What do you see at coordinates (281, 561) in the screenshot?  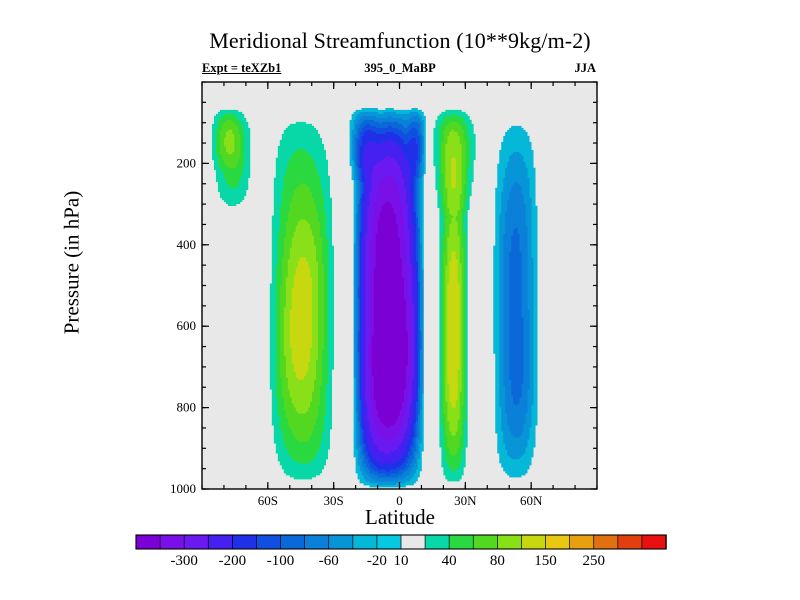 I see `colorbar-label: -100` at bounding box center [281, 561].